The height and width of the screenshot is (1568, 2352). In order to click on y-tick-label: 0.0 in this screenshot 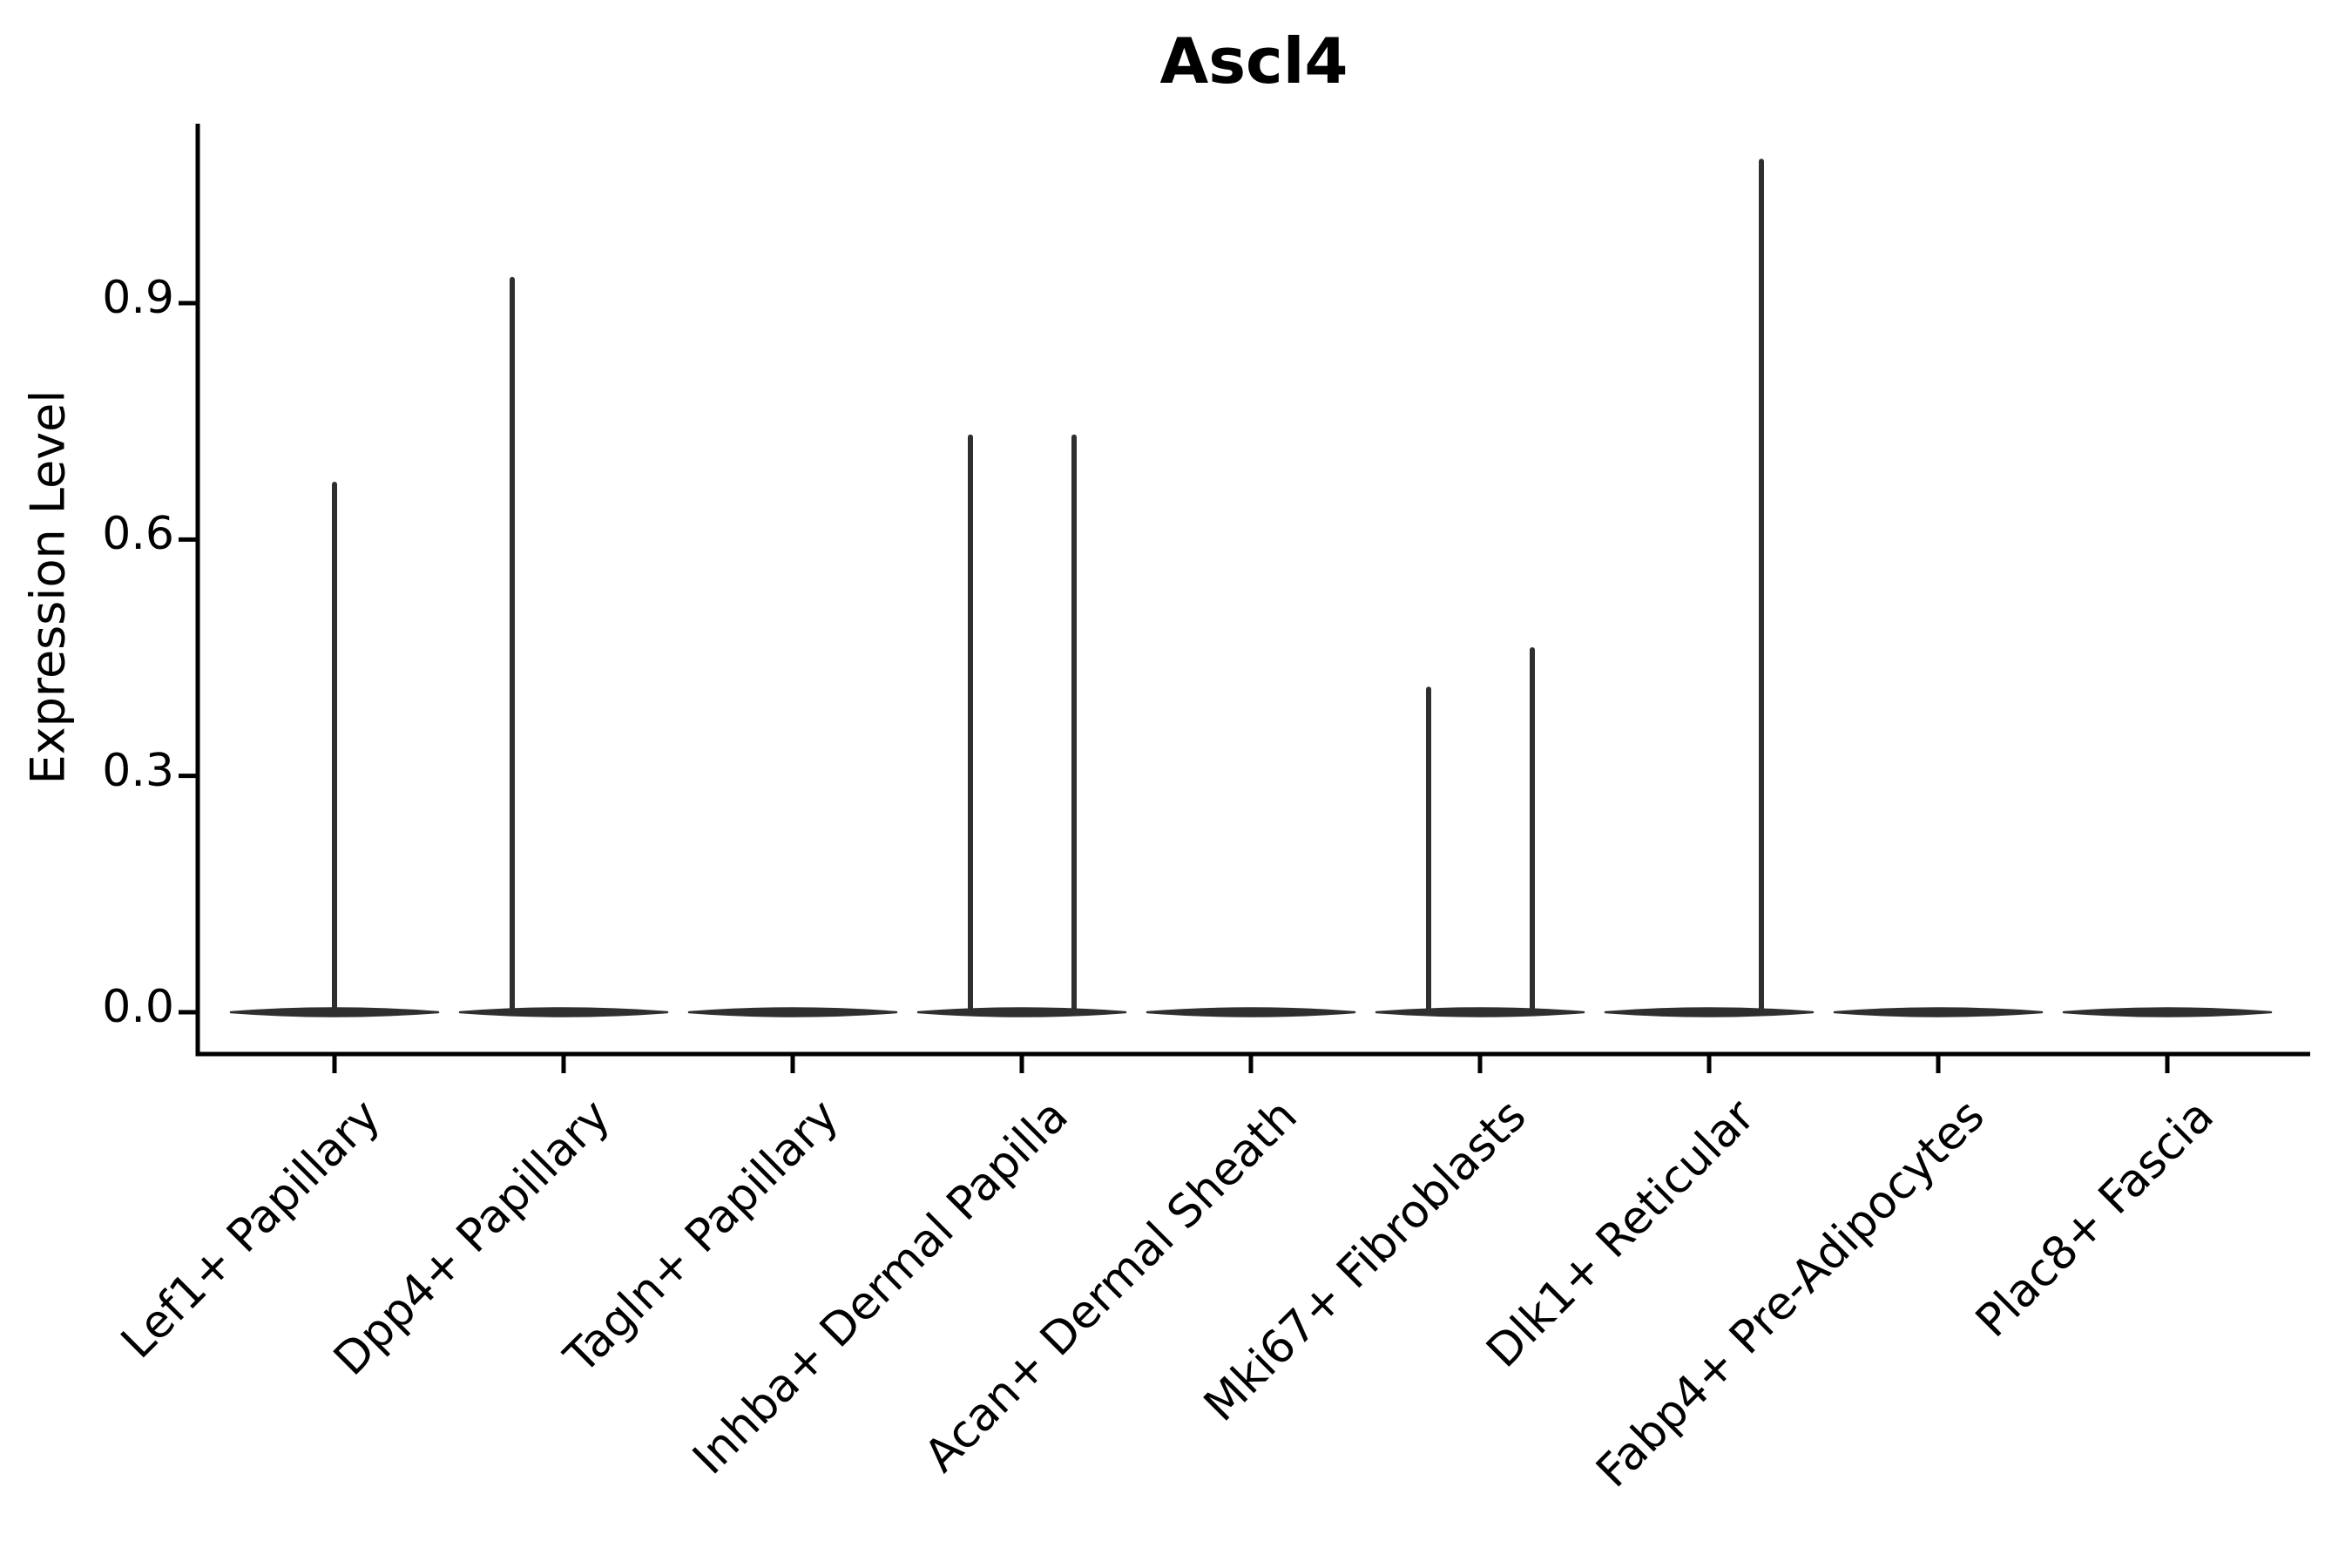, I will do `click(138, 1007)`.